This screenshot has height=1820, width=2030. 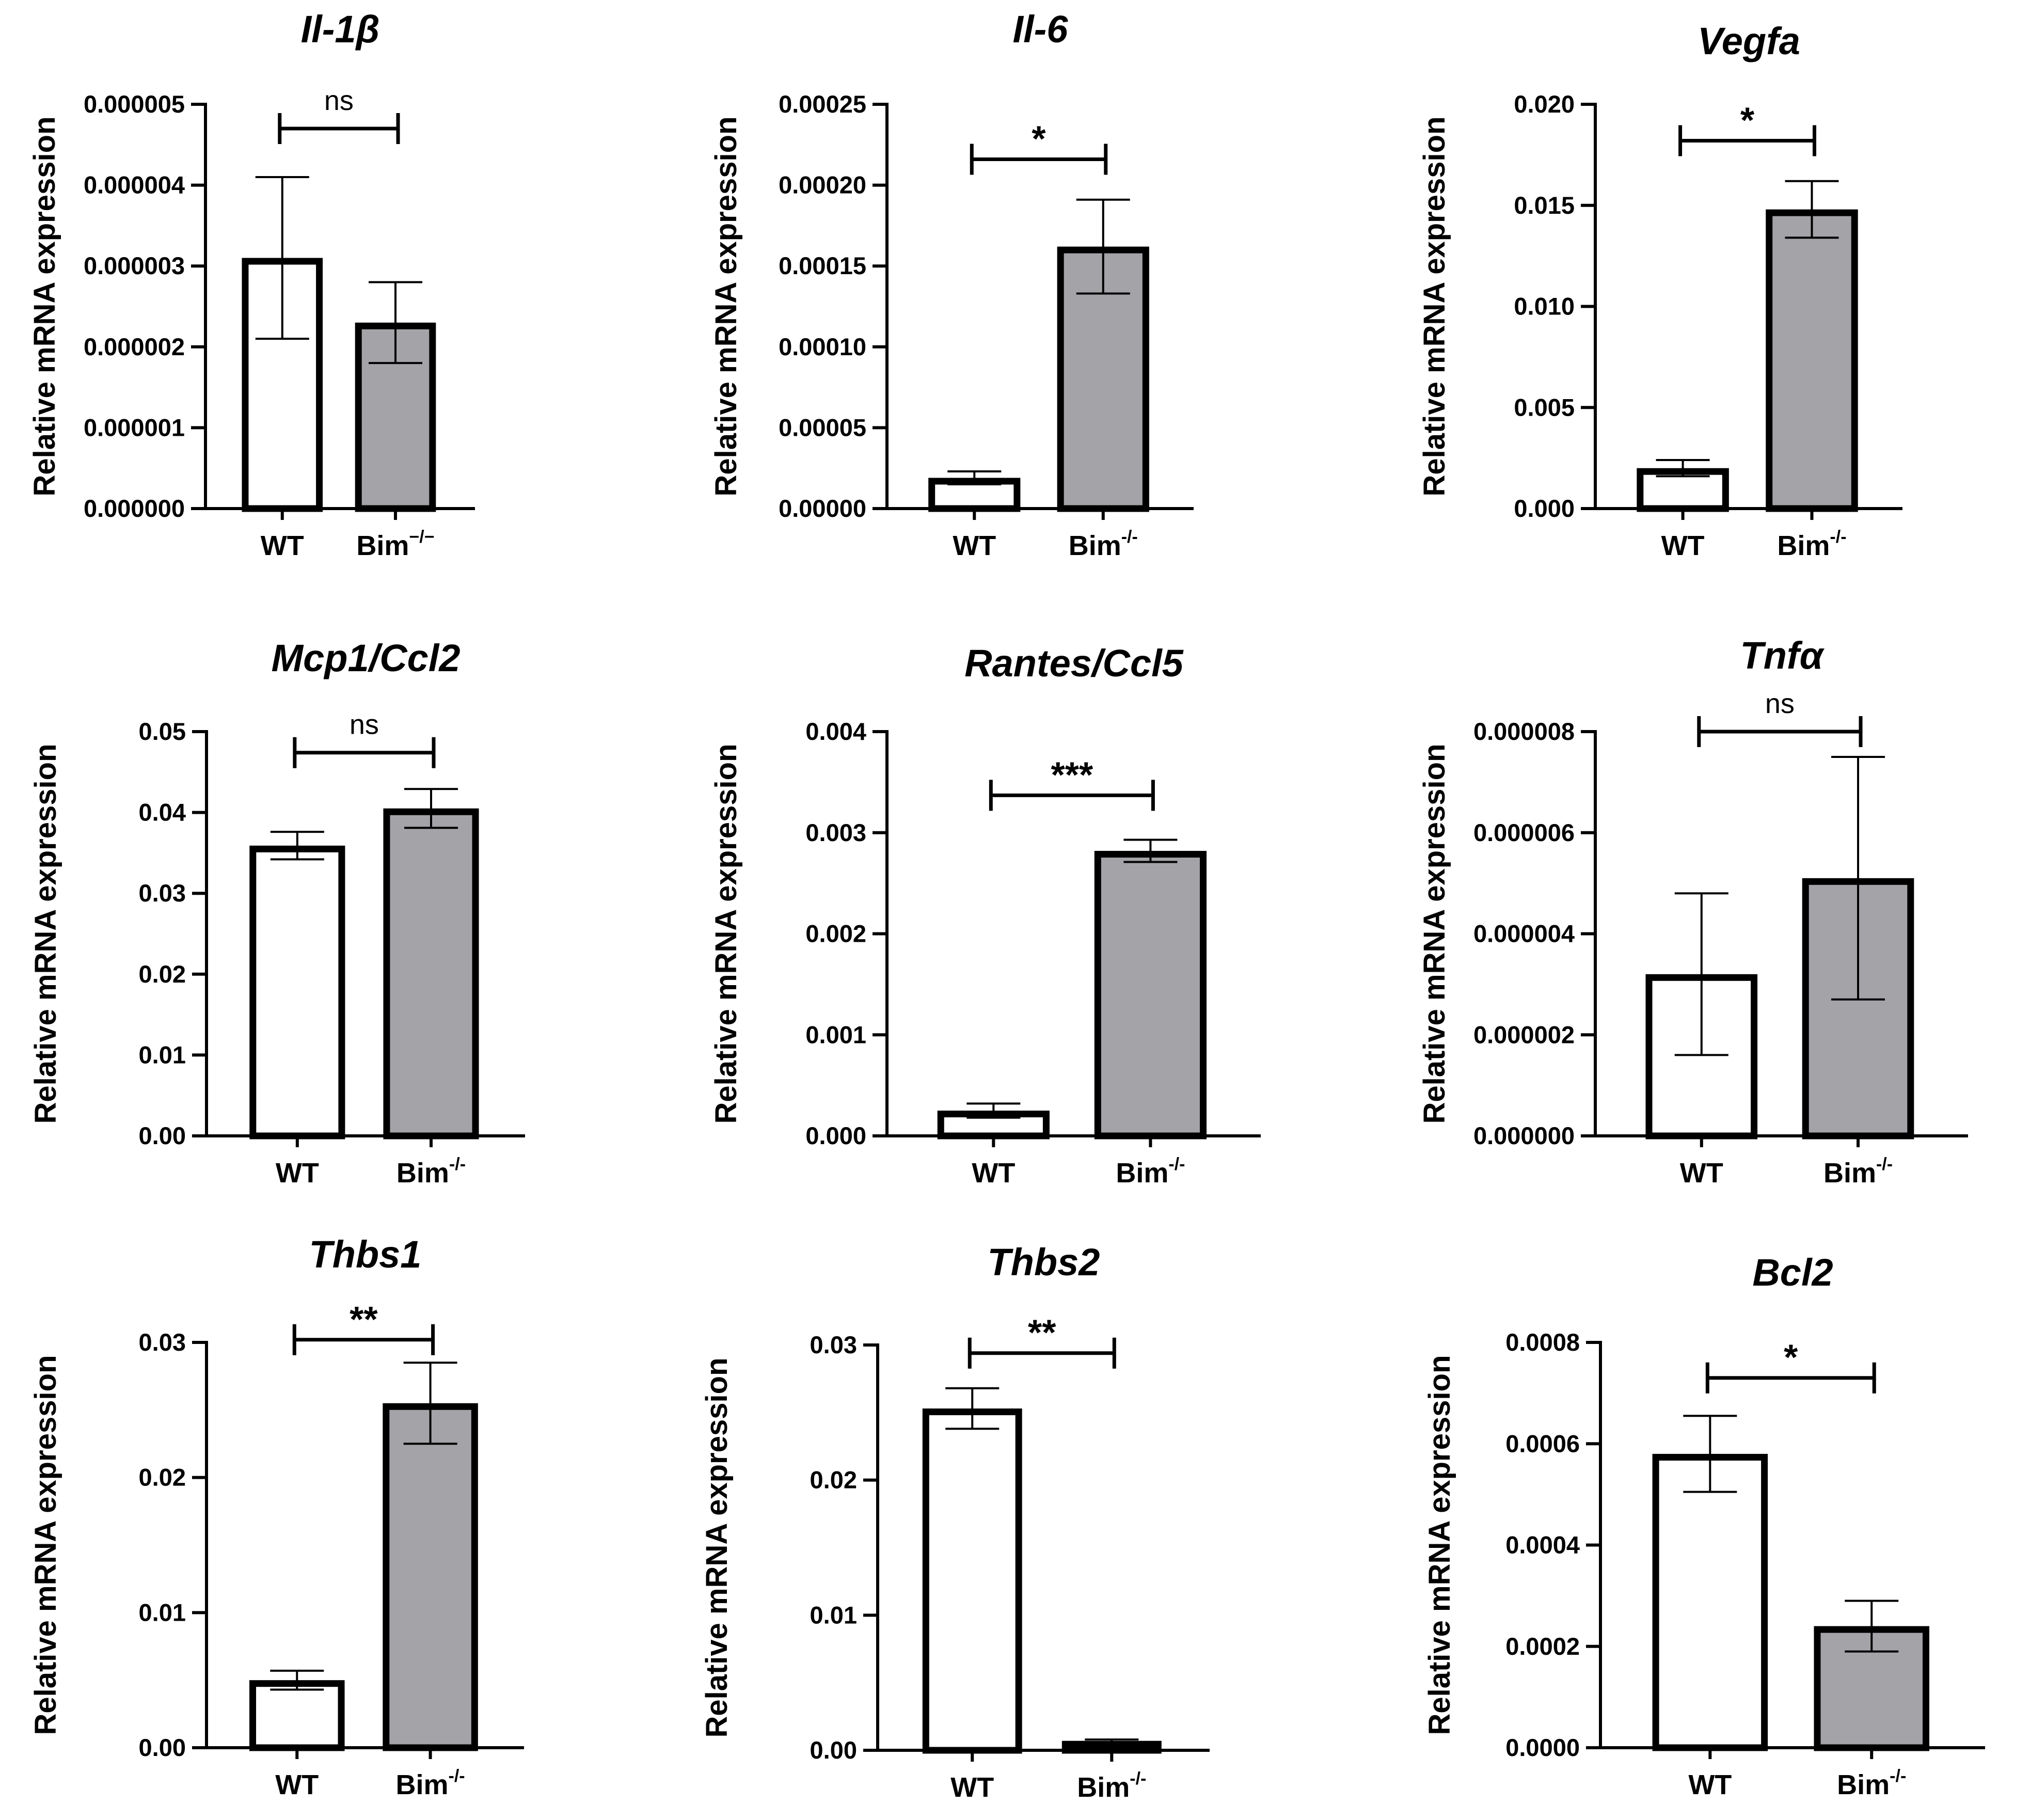 What do you see at coordinates (135, 104) in the screenshot?
I see `y-tick-label: 0.000005` at bounding box center [135, 104].